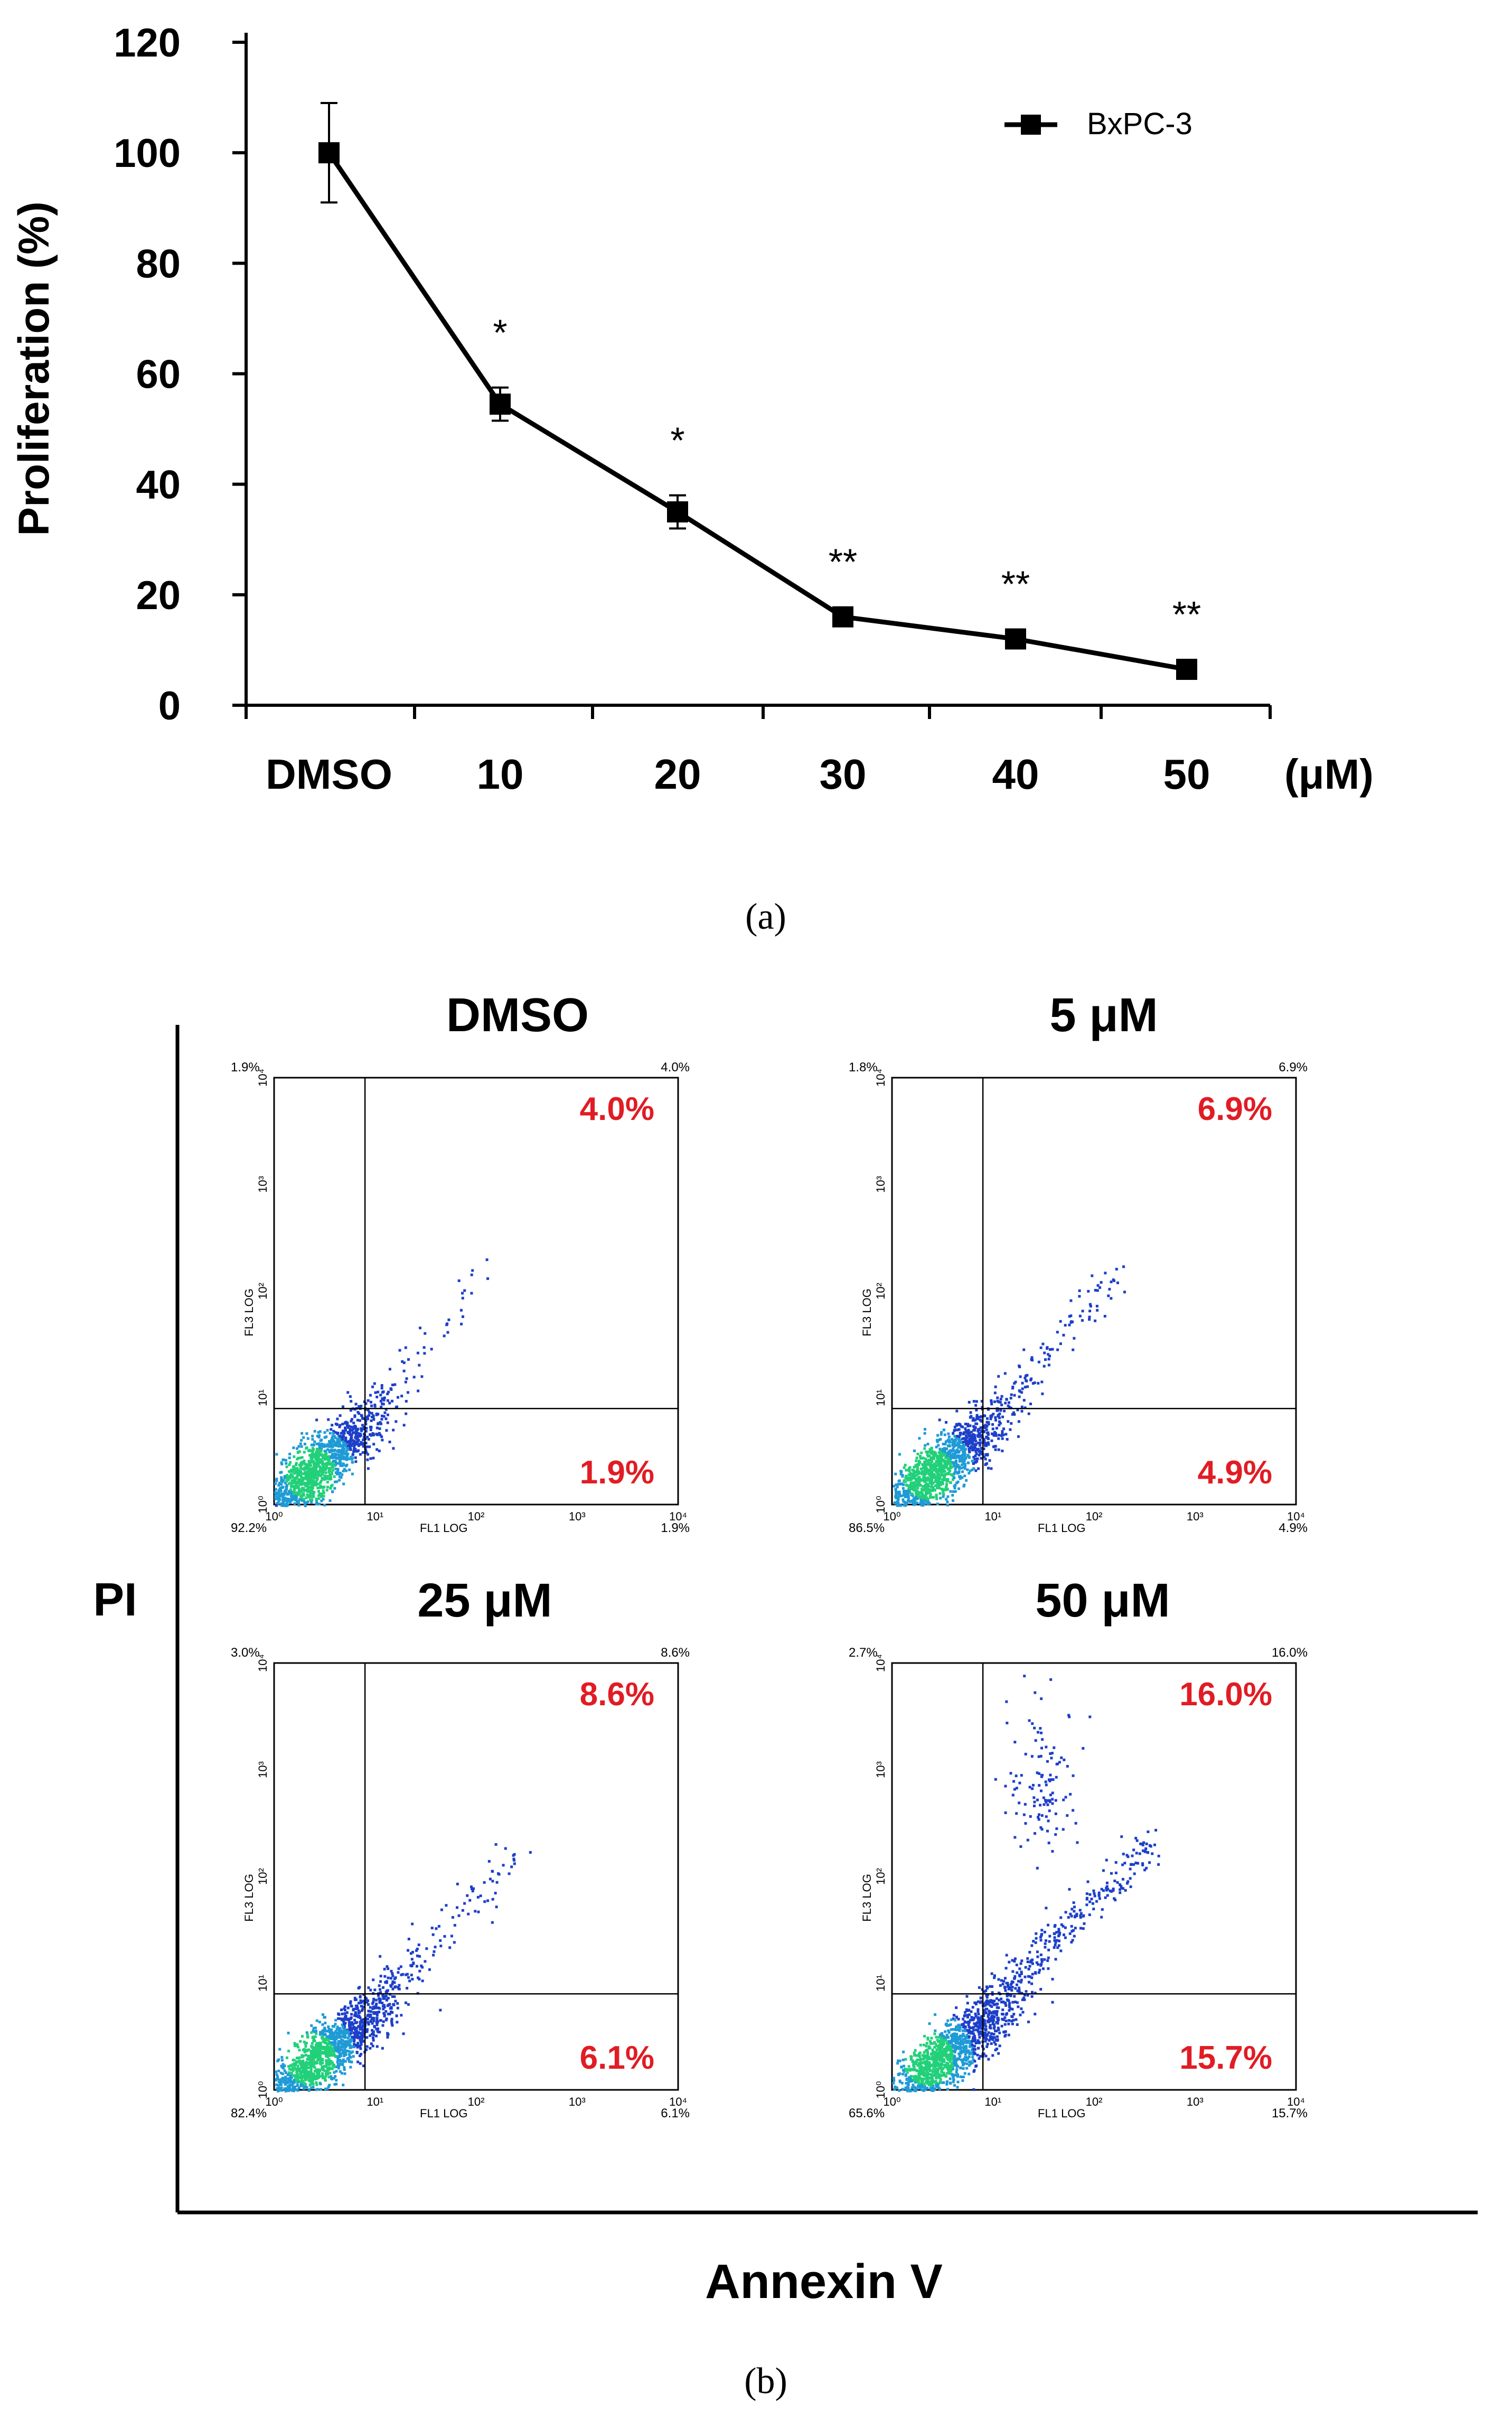 The width and height of the screenshot is (1512, 2410). Describe the element at coordinates (484, 1600) in the screenshot. I see `plot-title: 25 μM` at that location.